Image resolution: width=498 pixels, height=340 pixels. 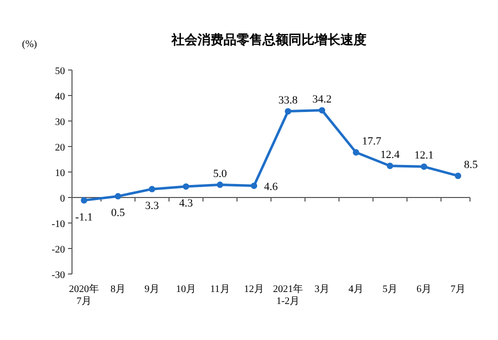 I want to click on x-tick-label: 2021年 1-2月, so click(x=288, y=295).